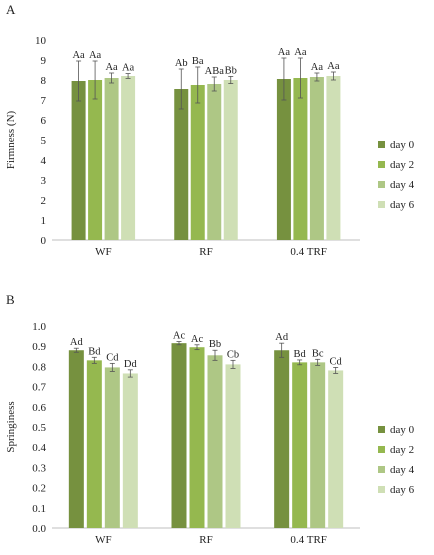 This screenshot has height=555, width=434. What do you see at coordinates (44, 101) in the screenshot?
I see `y-tick-label: 7` at bounding box center [44, 101].